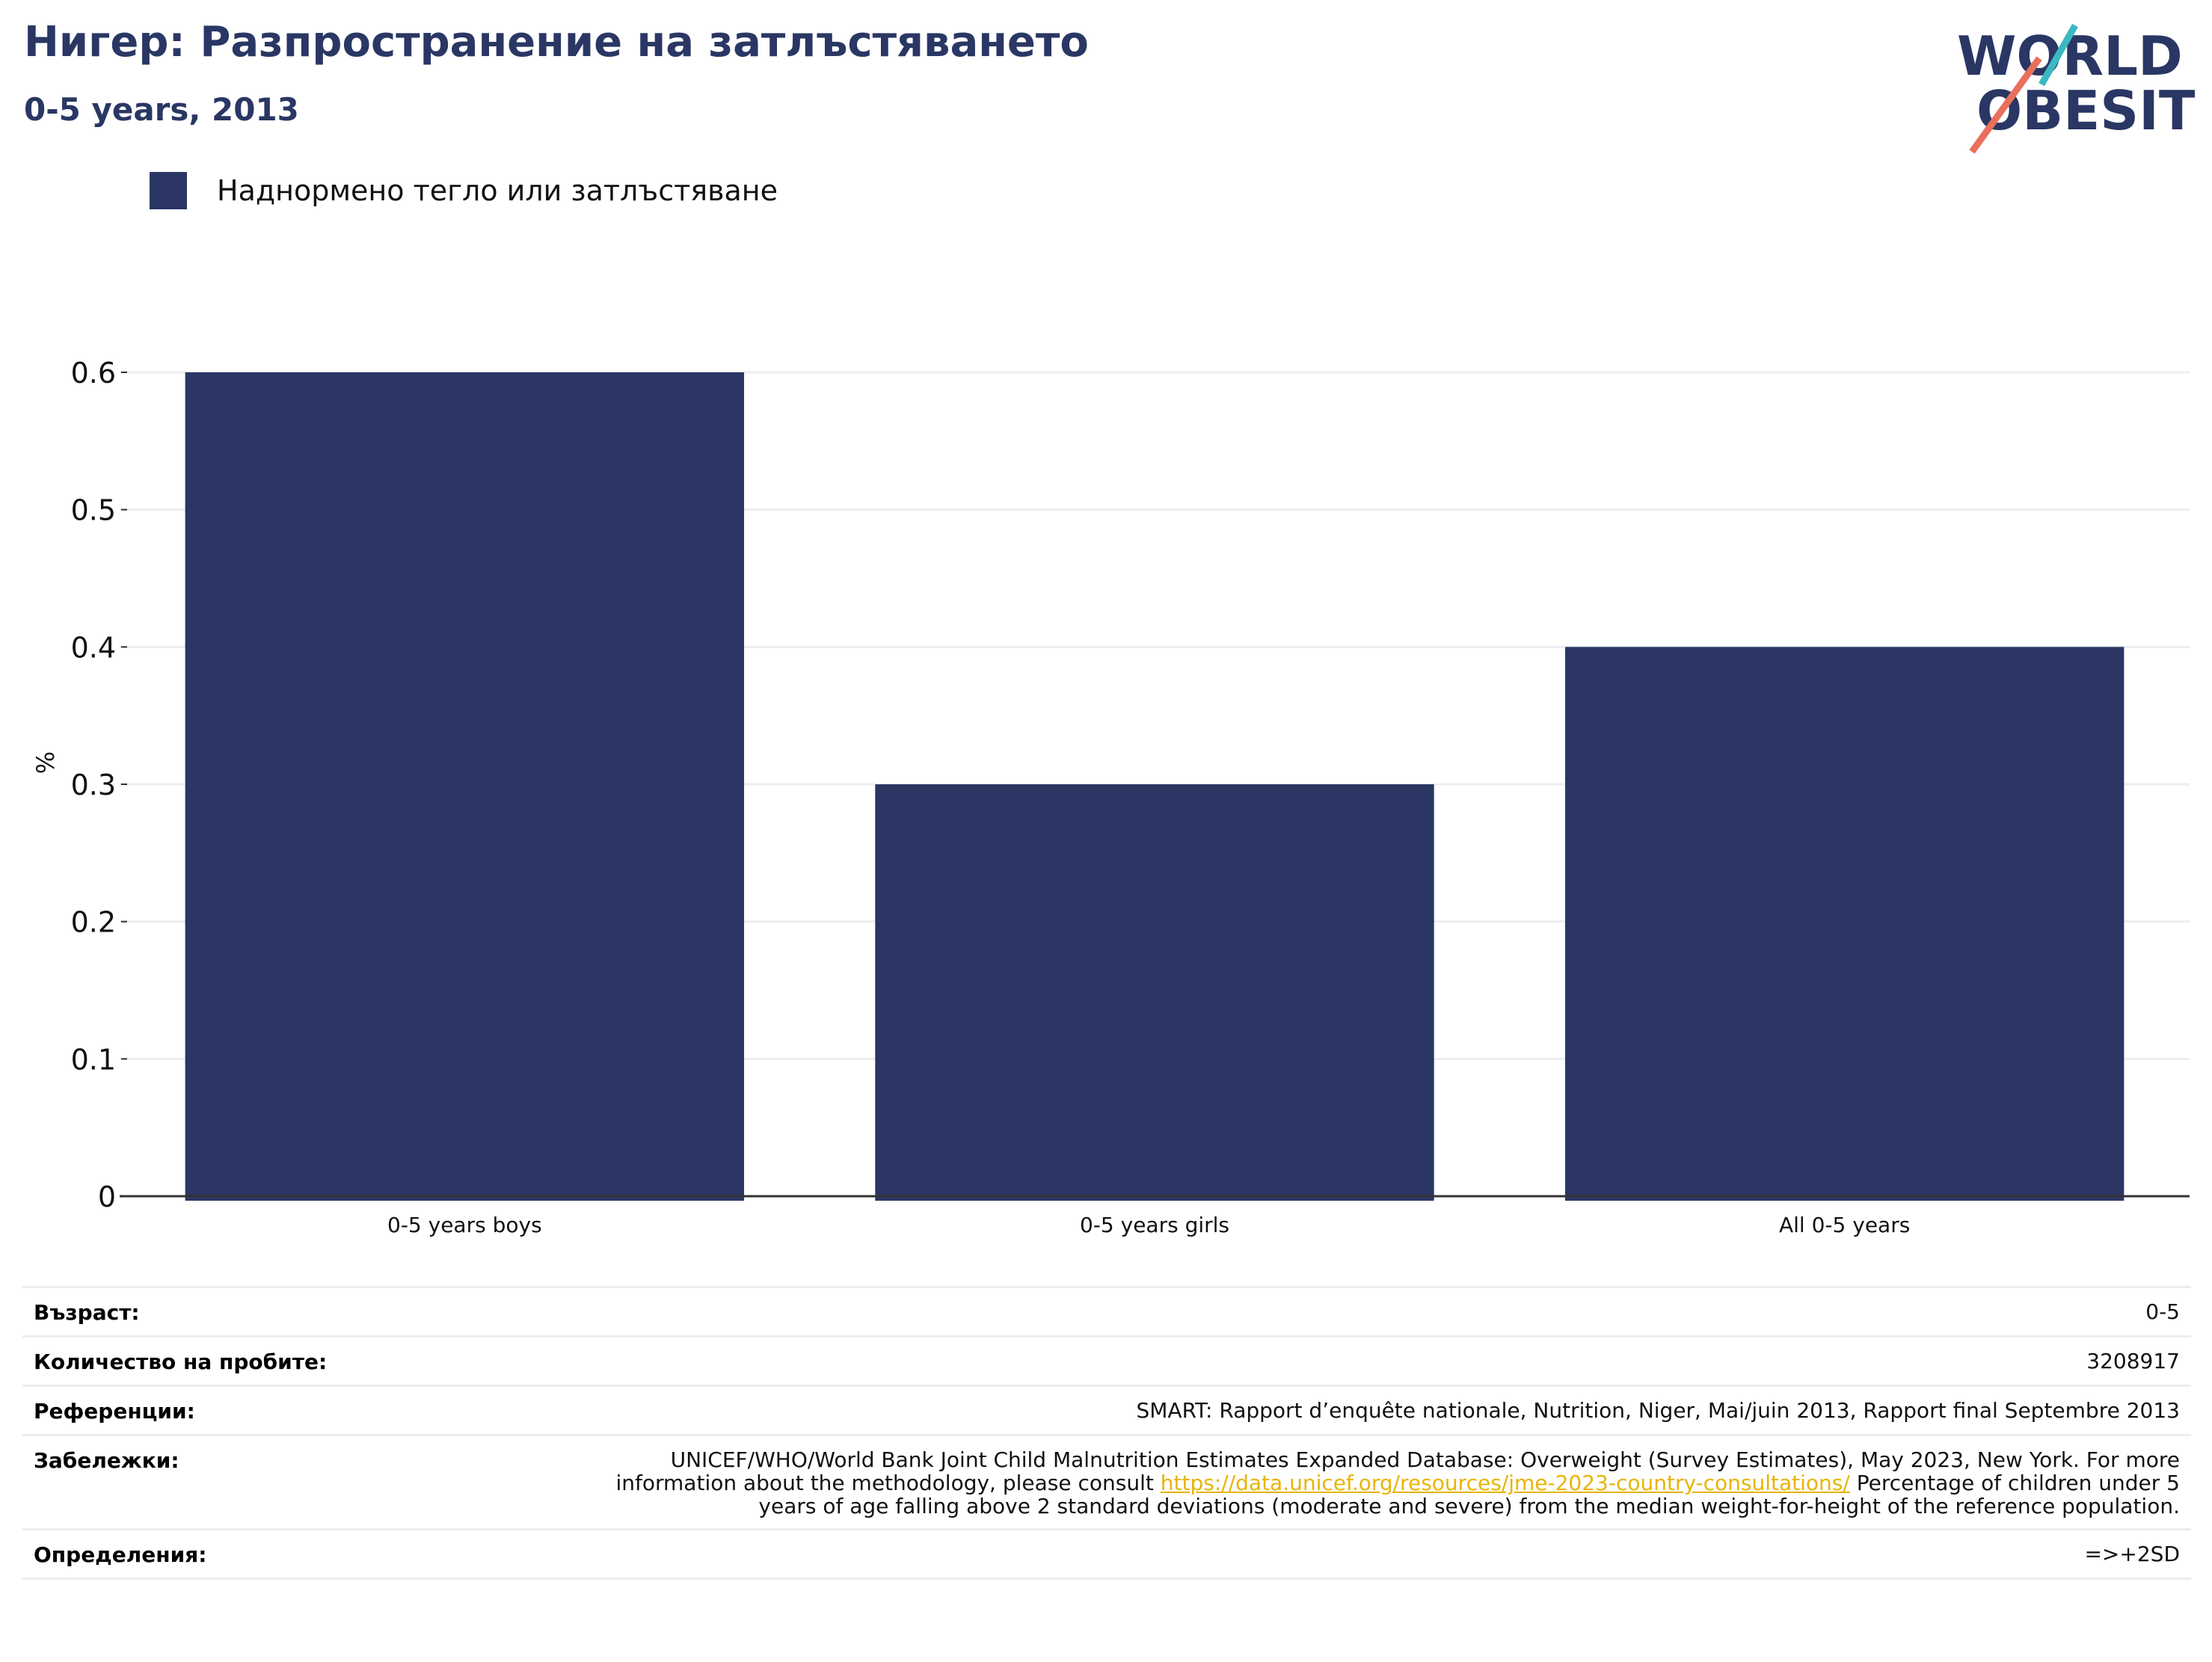 The image size is (2212, 1662). What do you see at coordinates (45, 762) in the screenshot?
I see `y-axis-label: %` at bounding box center [45, 762].